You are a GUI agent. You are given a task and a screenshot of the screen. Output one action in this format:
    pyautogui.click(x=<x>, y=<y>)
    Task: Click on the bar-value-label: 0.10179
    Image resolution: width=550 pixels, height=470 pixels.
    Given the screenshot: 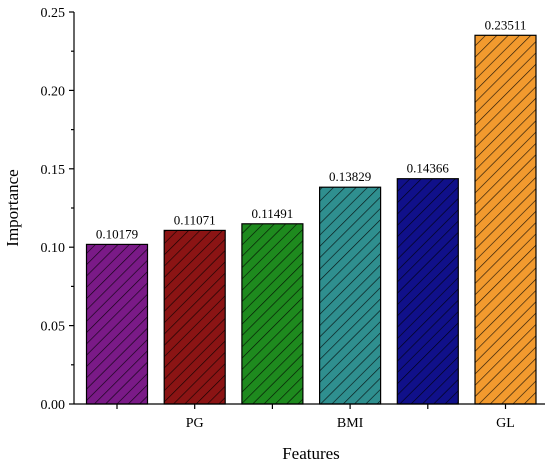 What is the action you would take?
    pyautogui.click(x=117, y=233)
    